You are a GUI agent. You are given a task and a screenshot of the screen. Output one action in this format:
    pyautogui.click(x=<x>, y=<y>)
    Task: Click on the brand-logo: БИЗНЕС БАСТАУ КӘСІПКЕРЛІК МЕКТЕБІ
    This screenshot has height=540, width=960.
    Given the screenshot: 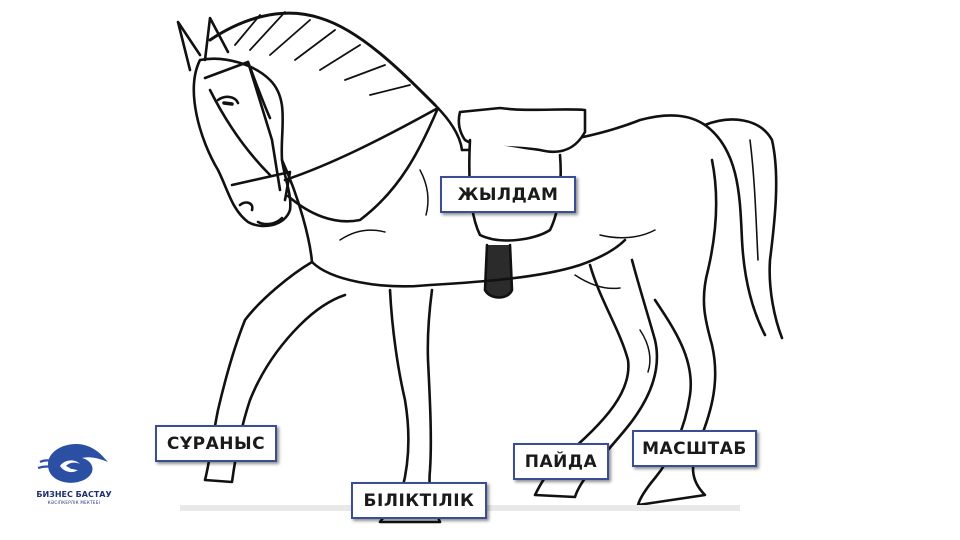 What is the action you would take?
    pyautogui.click(x=74, y=472)
    